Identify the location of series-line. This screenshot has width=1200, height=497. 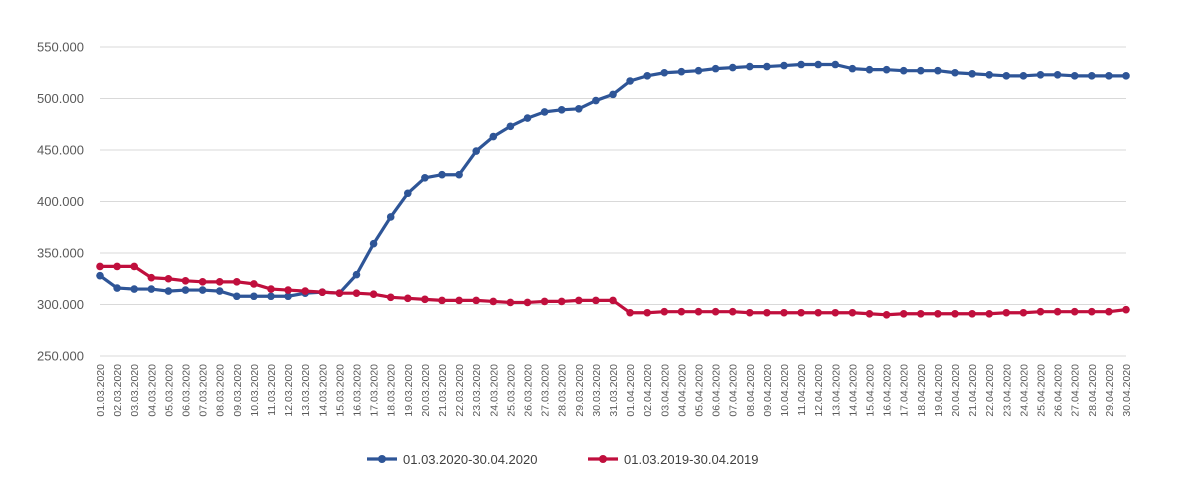
(613, 290).